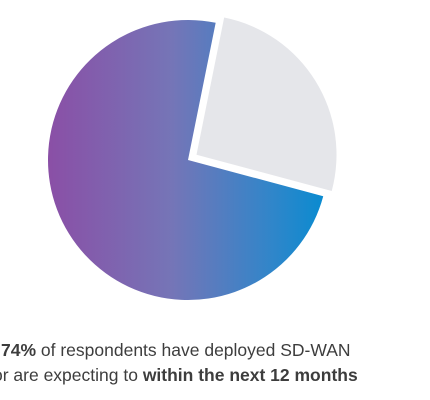  I want to click on pie-slice-remaining, so click(266, 104).